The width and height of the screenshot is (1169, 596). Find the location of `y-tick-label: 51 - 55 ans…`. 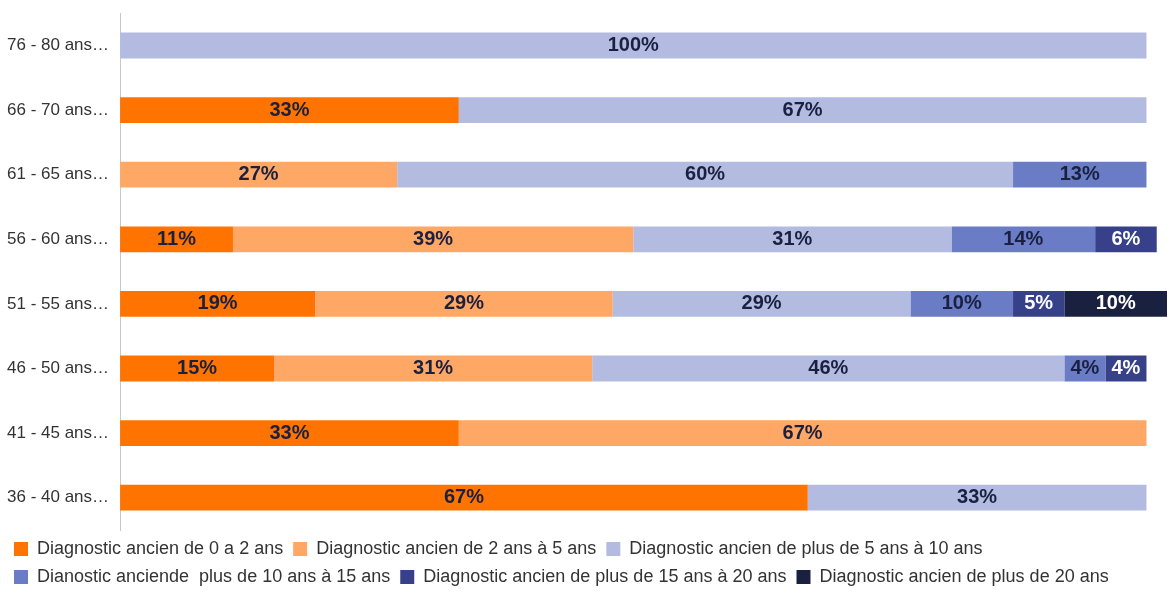

y-tick-label: 51 - 55 ans… is located at coordinates (58, 303).